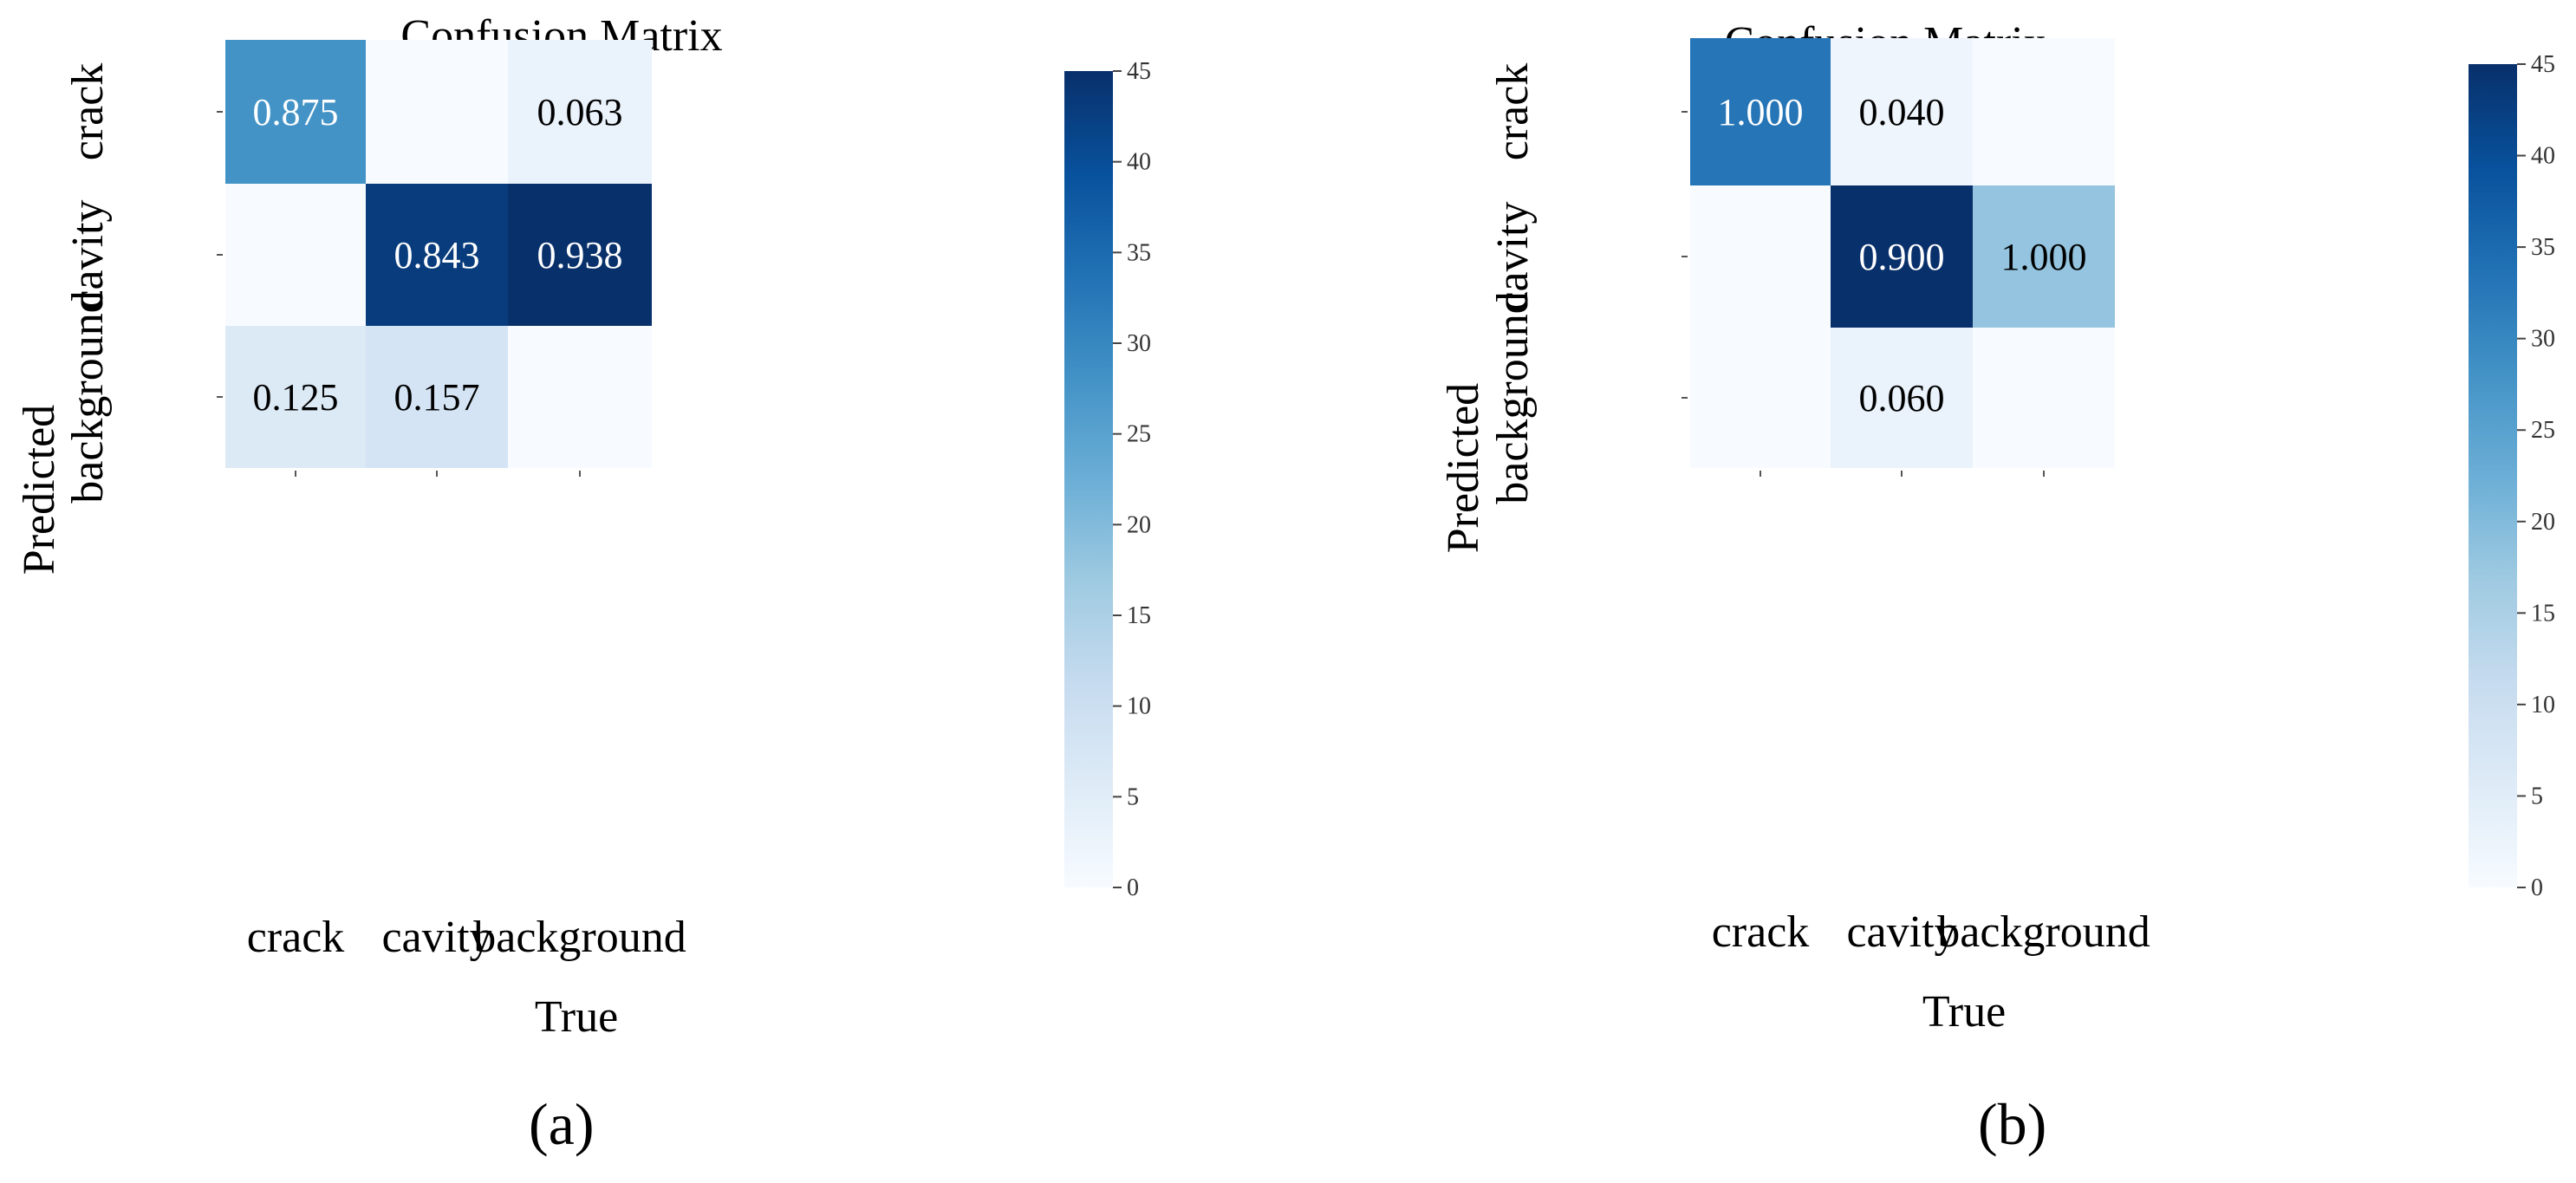 This screenshot has height=1183, width=2576. I want to click on colorbar-ticks-a: 0 5 10 15 20 25 30 35 40 45, so click(1132, 479).